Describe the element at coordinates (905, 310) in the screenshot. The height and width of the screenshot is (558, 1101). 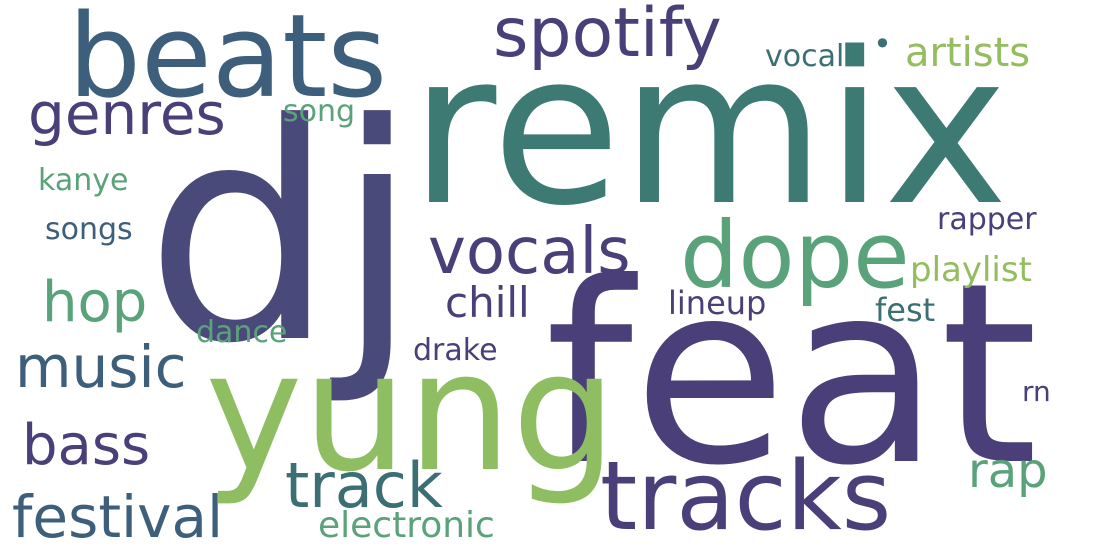
I see `word-fest: fest` at that location.